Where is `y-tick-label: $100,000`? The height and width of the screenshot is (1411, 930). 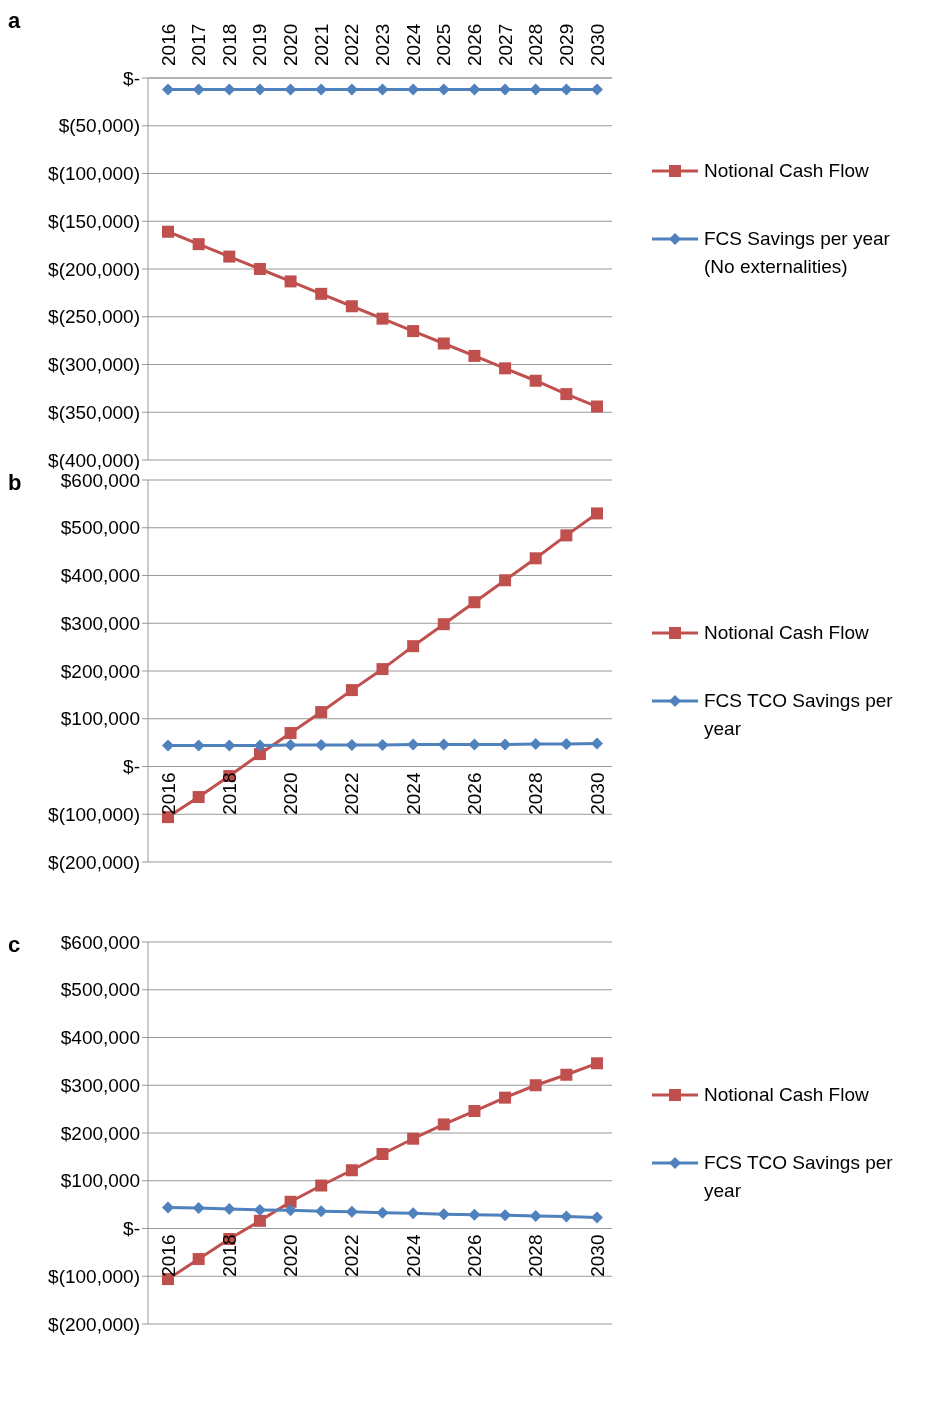 y-tick-label: $100,000 is located at coordinates (100, 719).